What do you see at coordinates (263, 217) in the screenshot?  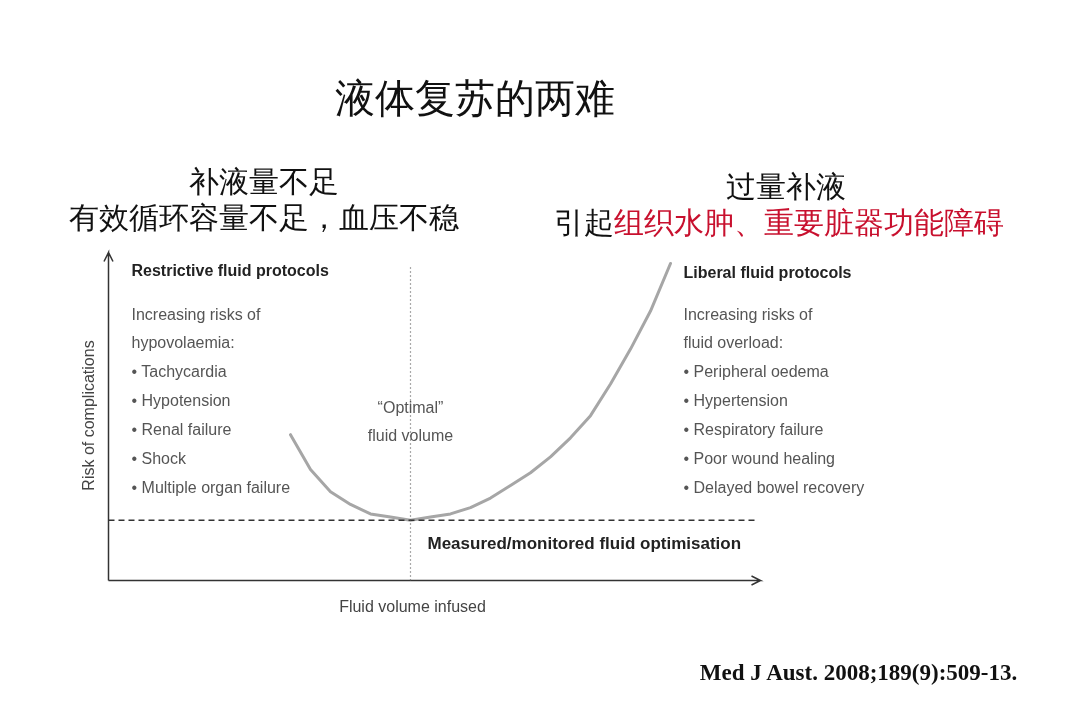 I see `text: 有效循环容量不足，血压不稳` at bounding box center [263, 217].